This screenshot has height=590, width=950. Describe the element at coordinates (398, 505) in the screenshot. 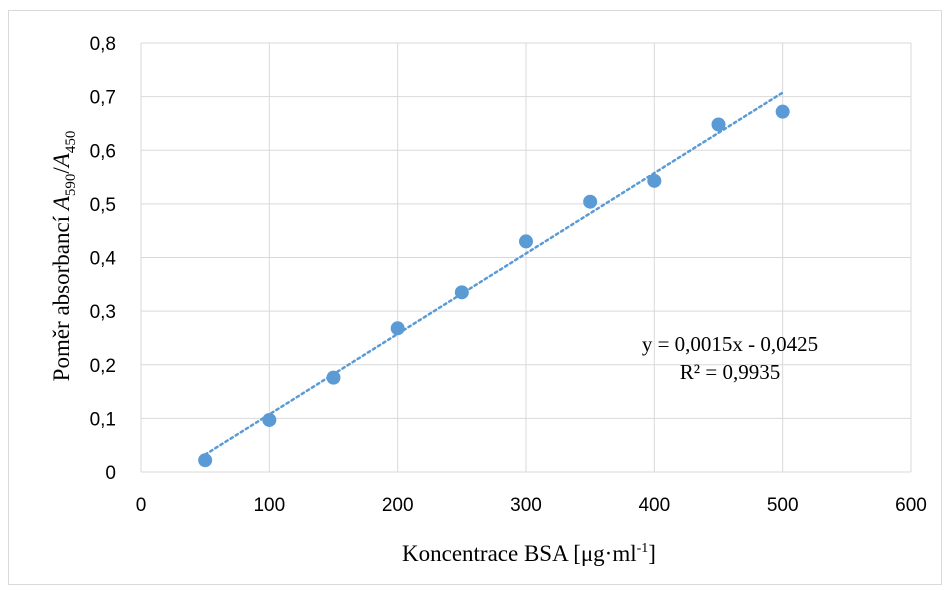

I see `x-tick-label: 200` at that location.